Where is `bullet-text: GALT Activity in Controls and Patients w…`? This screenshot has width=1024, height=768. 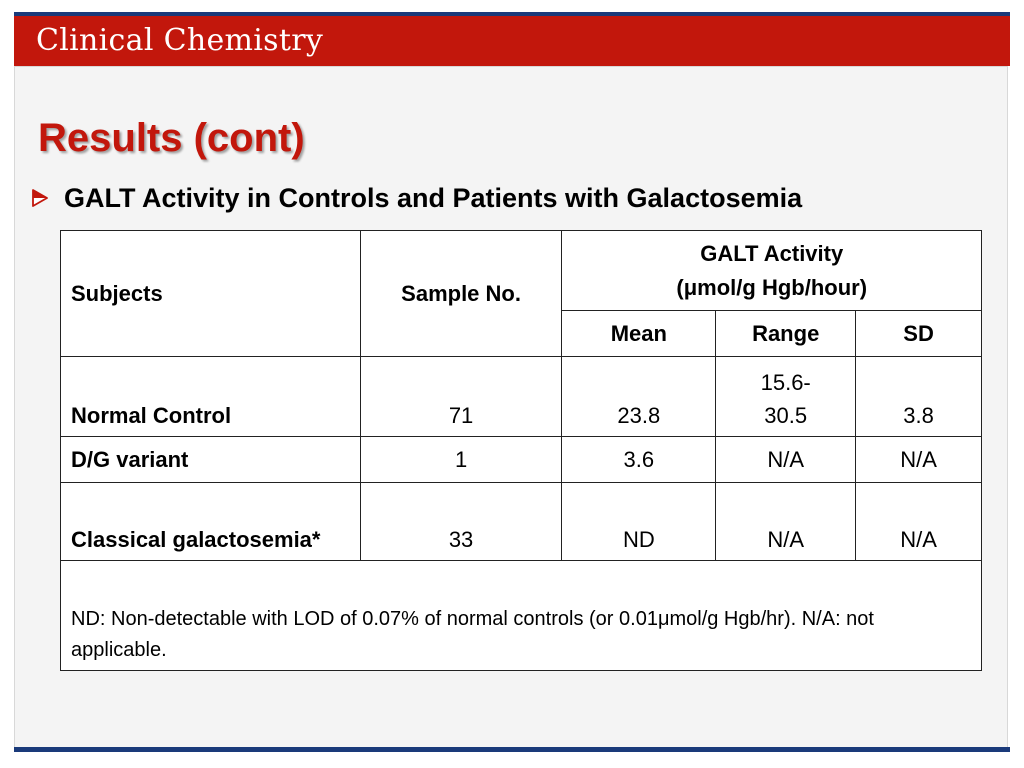 bullet-text: GALT Activity in Controls and Patients w… is located at coordinates (433, 197).